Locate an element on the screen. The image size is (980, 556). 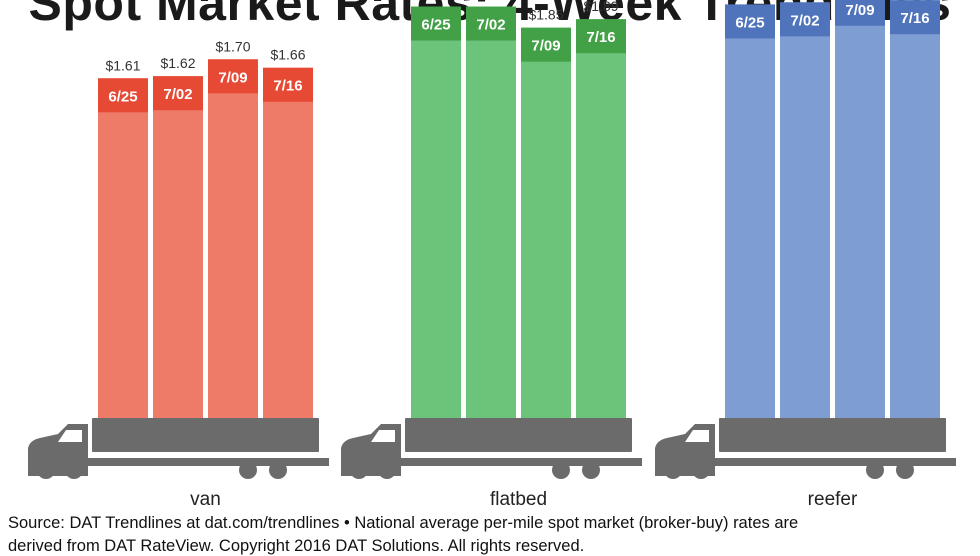
truck-reefer-icon is located at coordinates (805, 448).